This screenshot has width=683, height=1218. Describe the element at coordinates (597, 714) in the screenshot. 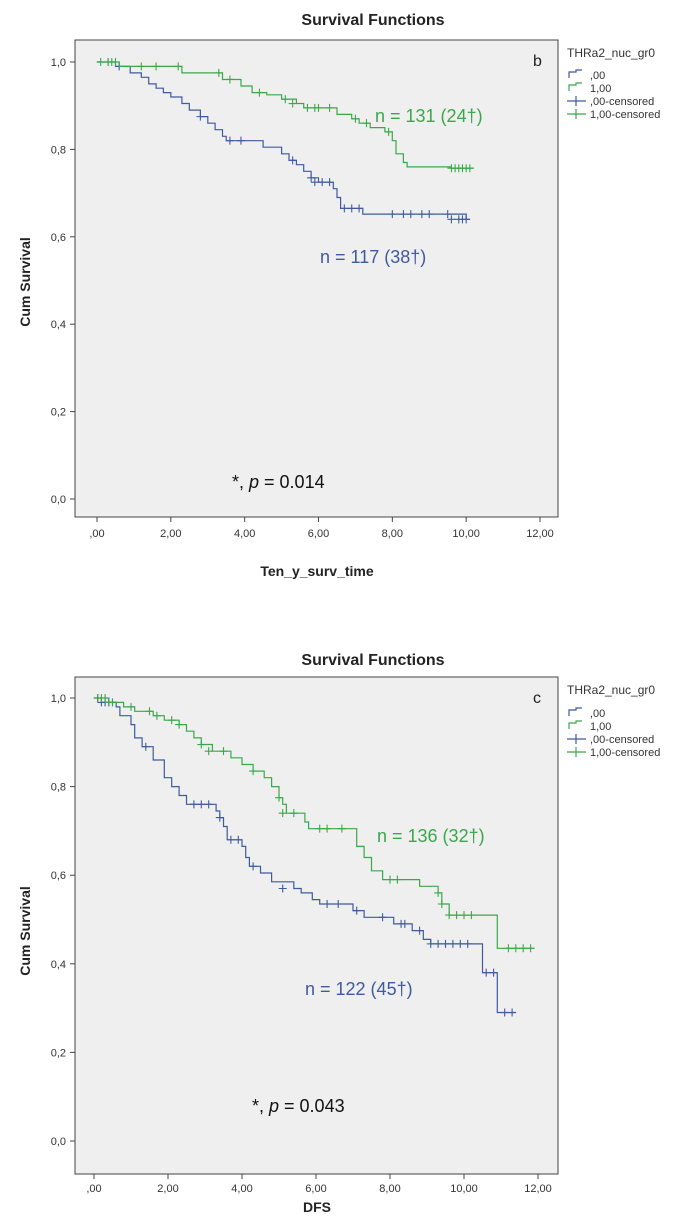

I see `legend-entry: ,00` at that location.